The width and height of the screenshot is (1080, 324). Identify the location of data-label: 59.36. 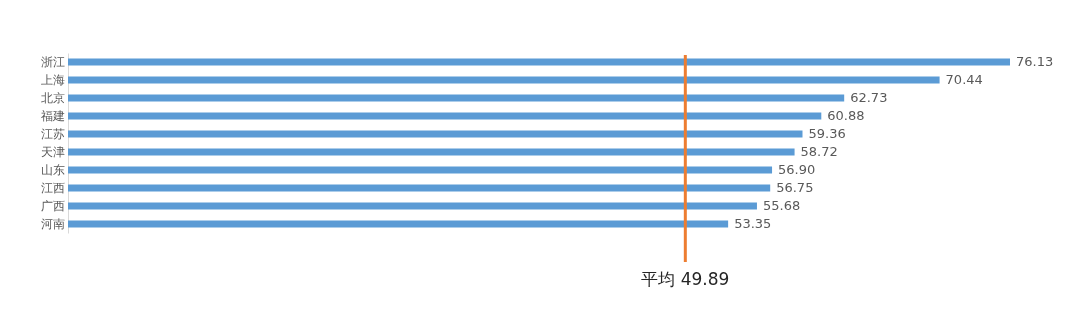
(827, 133).